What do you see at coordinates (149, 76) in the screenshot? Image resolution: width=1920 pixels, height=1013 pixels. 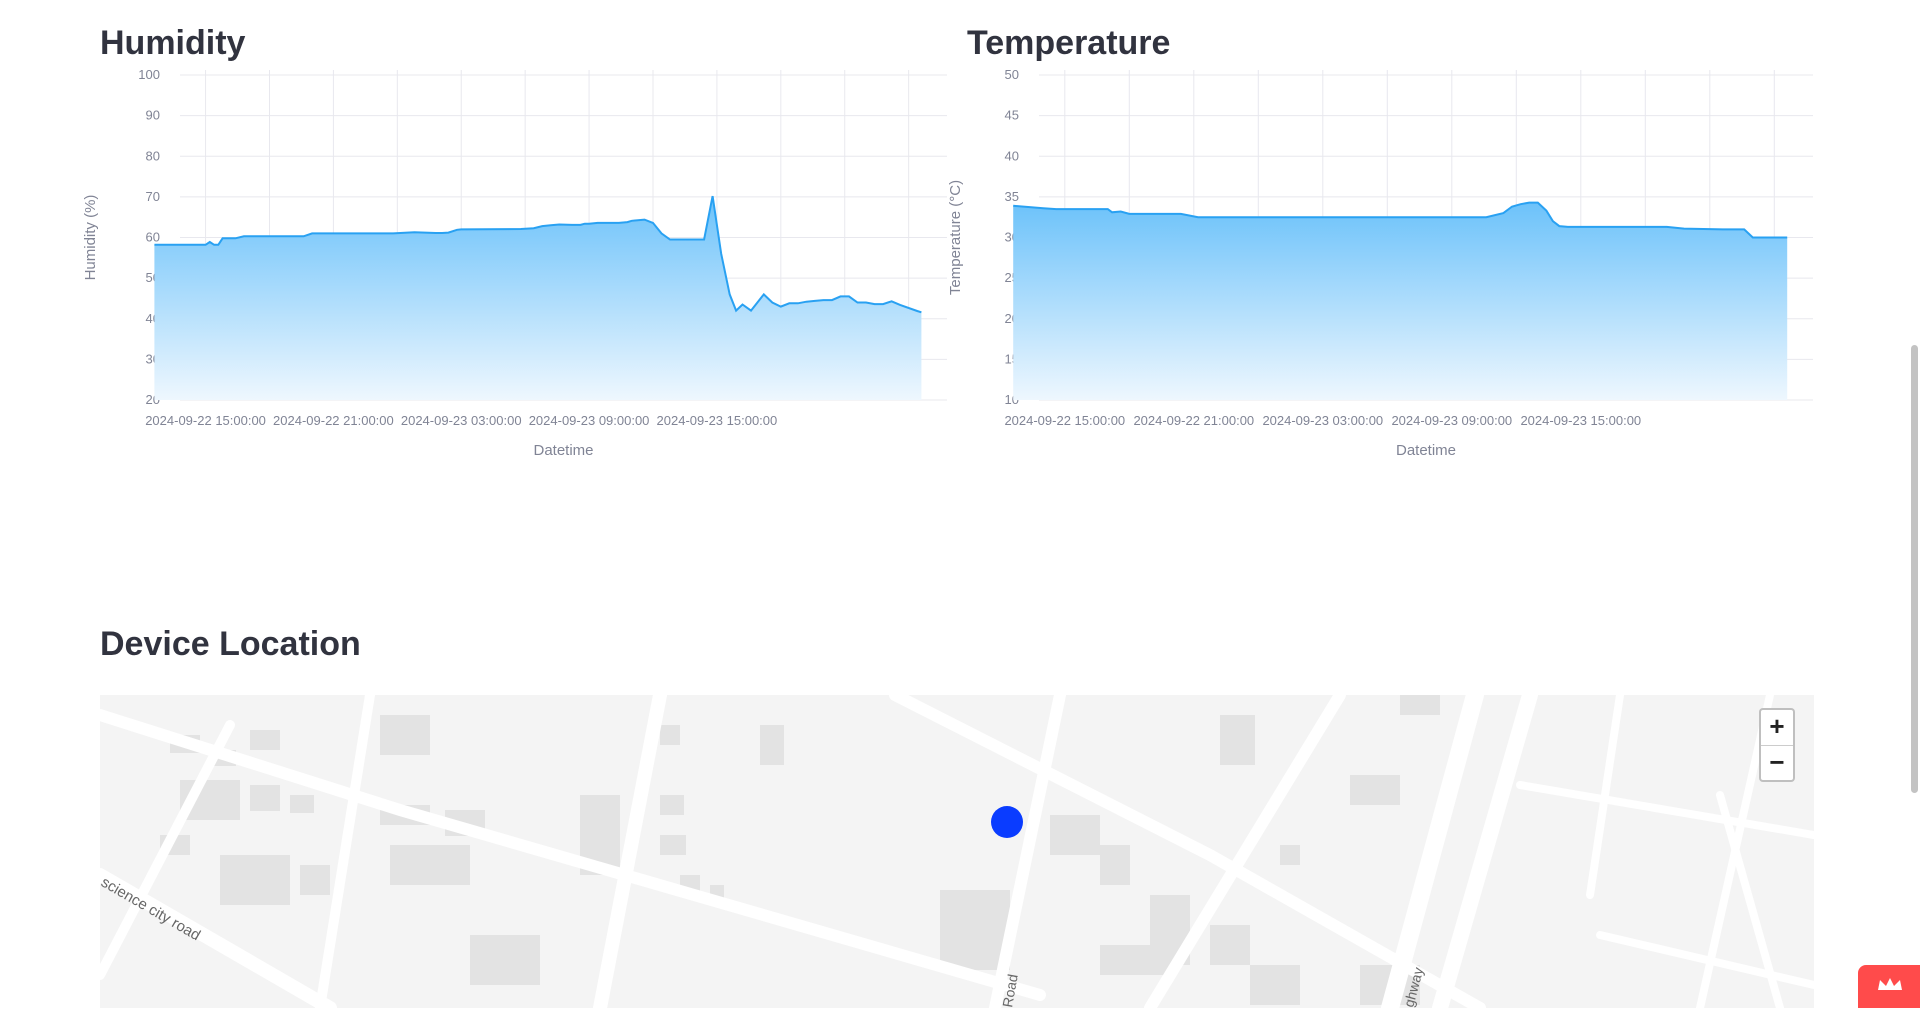 I see `y-tick-label: 100` at bounding box center [149, 76].